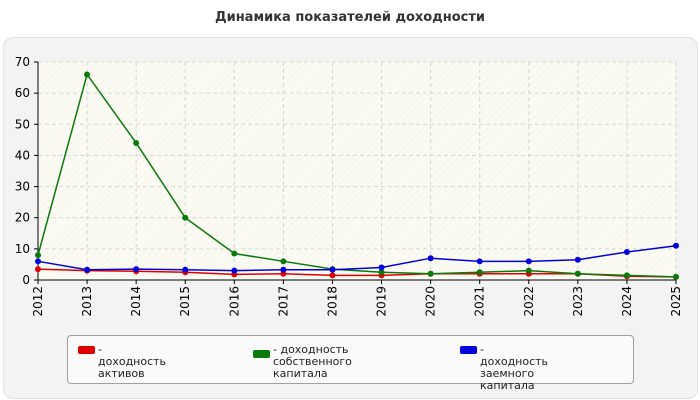  I want to click on legend-label-line1: - доходность активов, so click(132, 361).